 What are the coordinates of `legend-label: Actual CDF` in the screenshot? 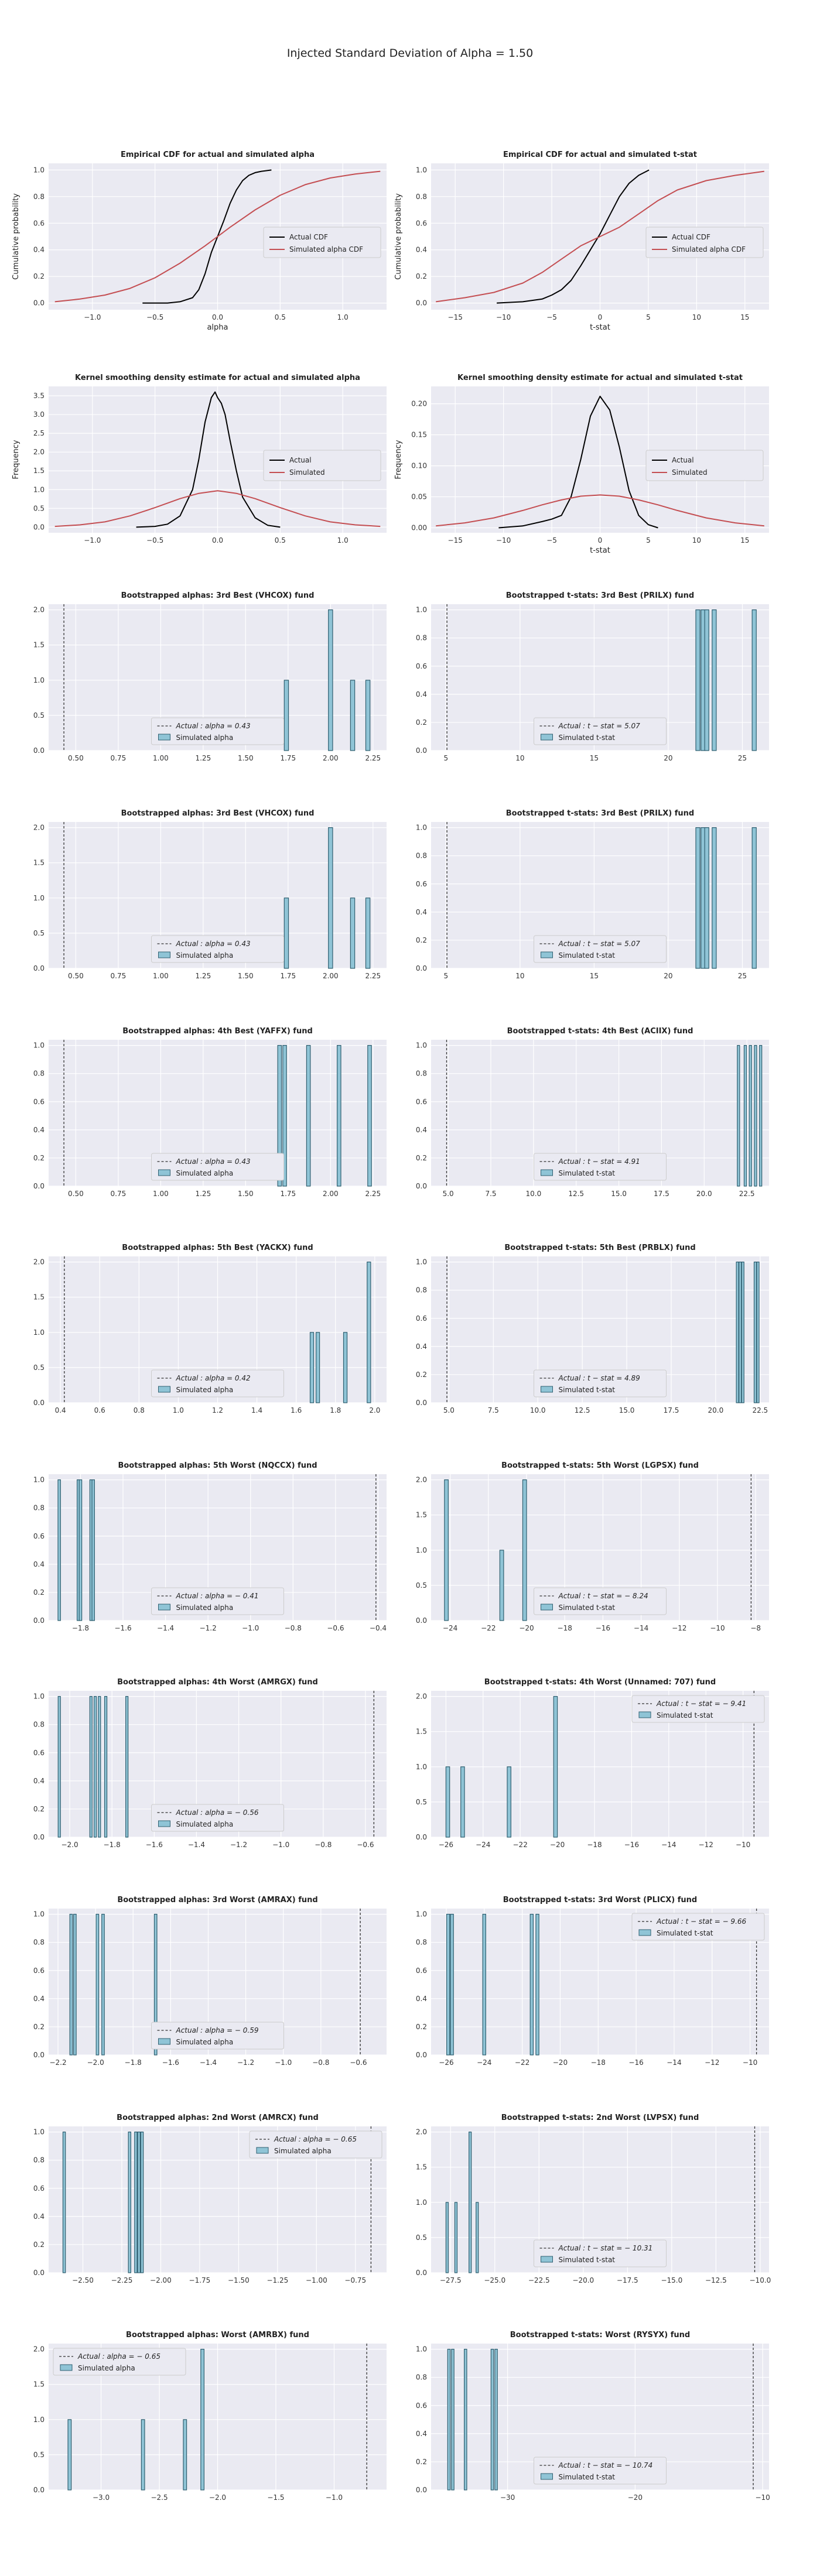 It's located at (309, 237).